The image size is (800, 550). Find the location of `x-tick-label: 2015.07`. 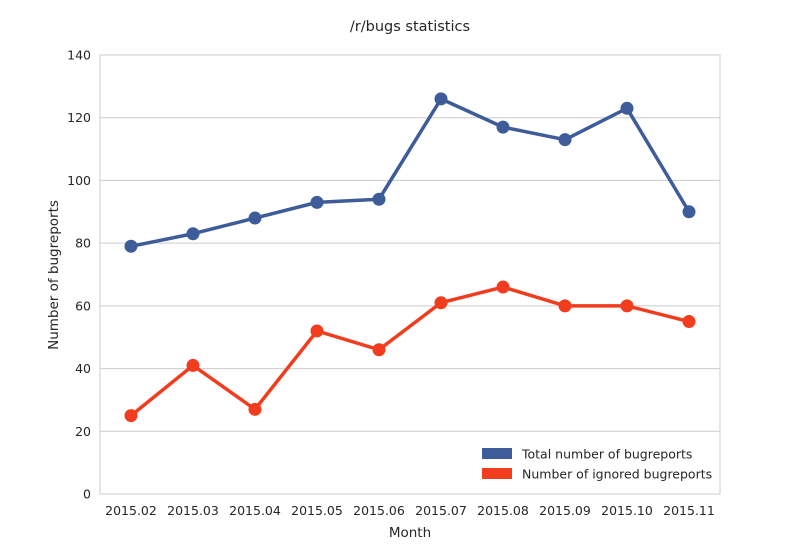

x-tick-label: 2015.07 is located at coordinates (441, 510).